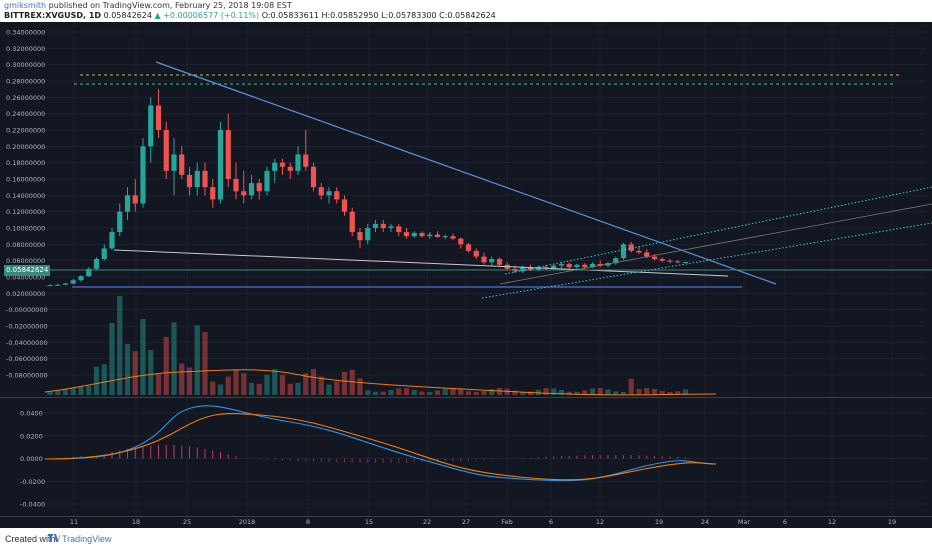  What do you see at coordinates (421, 263) in the screenshot?
I see `white-trendline` at bounding box center [421, 263].